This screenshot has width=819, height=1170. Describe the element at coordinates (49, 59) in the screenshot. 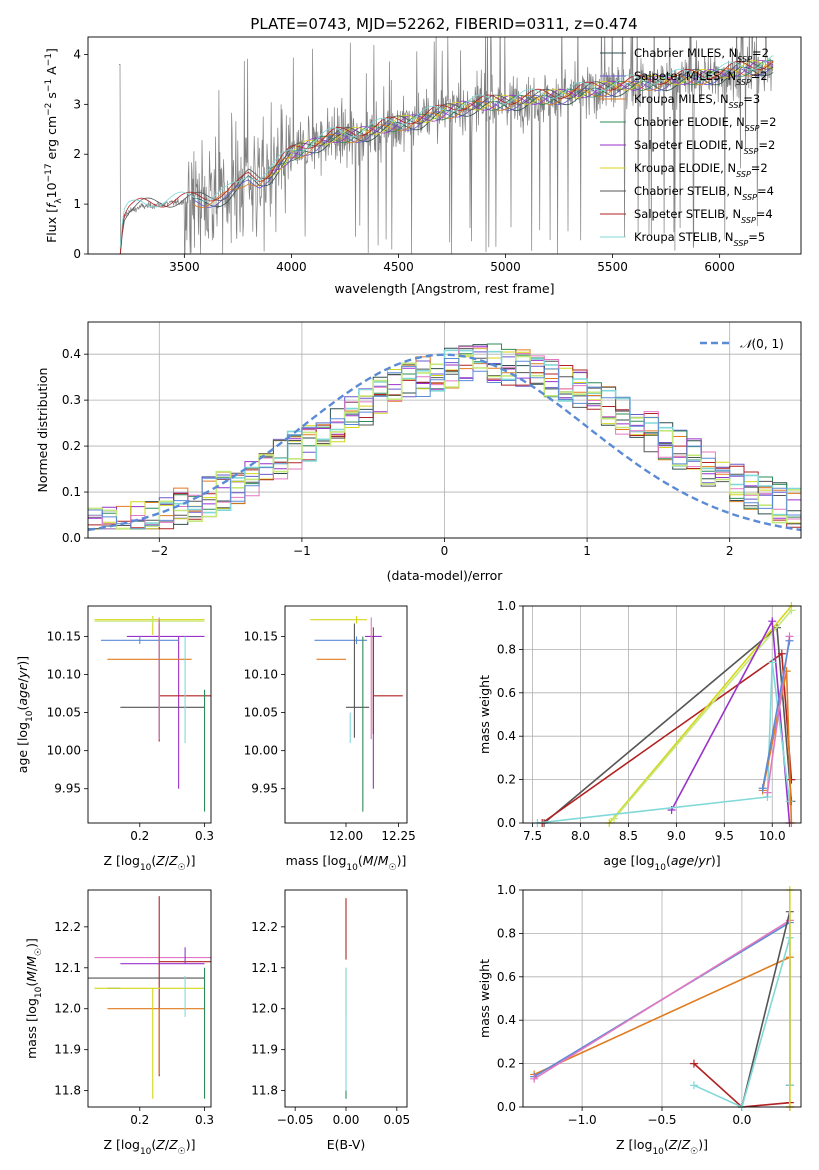

I see `label-part: −1` at that location.